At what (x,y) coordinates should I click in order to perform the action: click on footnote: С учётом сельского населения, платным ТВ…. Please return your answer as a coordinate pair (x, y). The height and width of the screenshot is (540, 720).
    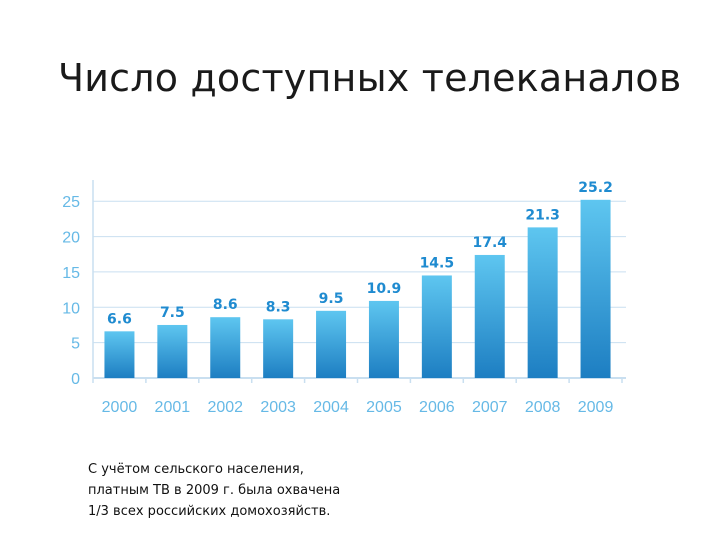
    Looking at the image, I should click on (238, 490).